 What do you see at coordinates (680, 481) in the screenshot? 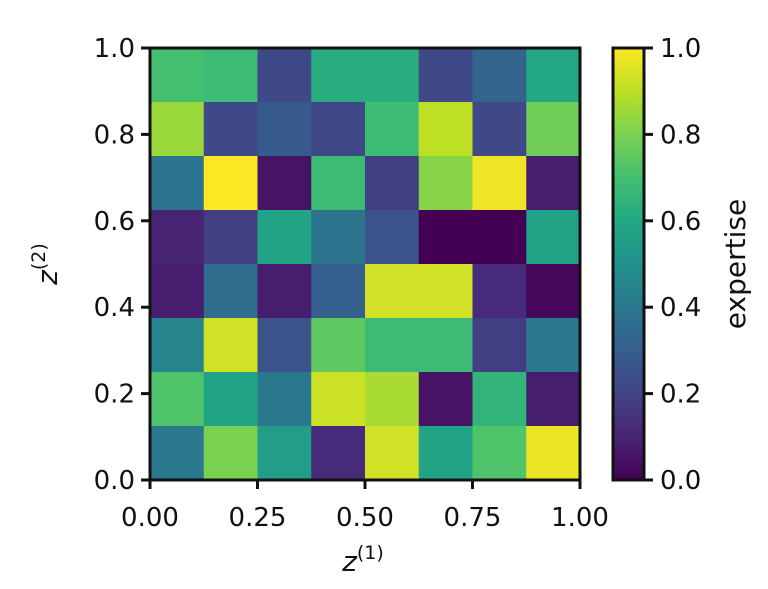
I see `colorbar-tick-label-0: 0.0` at bounding box center [680, 481].